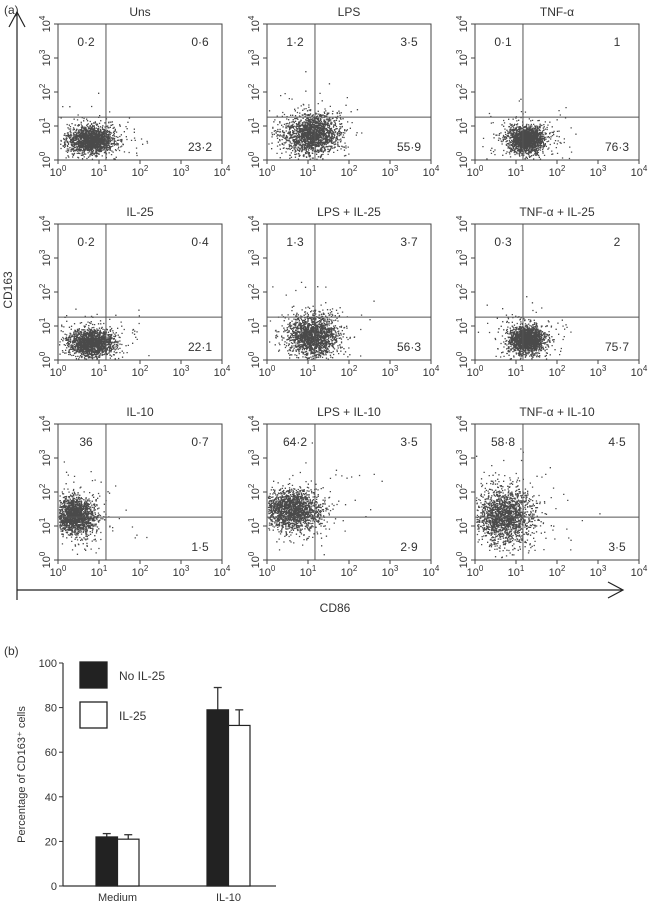  I want to click on lower-right-percent: 3·5, so click(617, 547).